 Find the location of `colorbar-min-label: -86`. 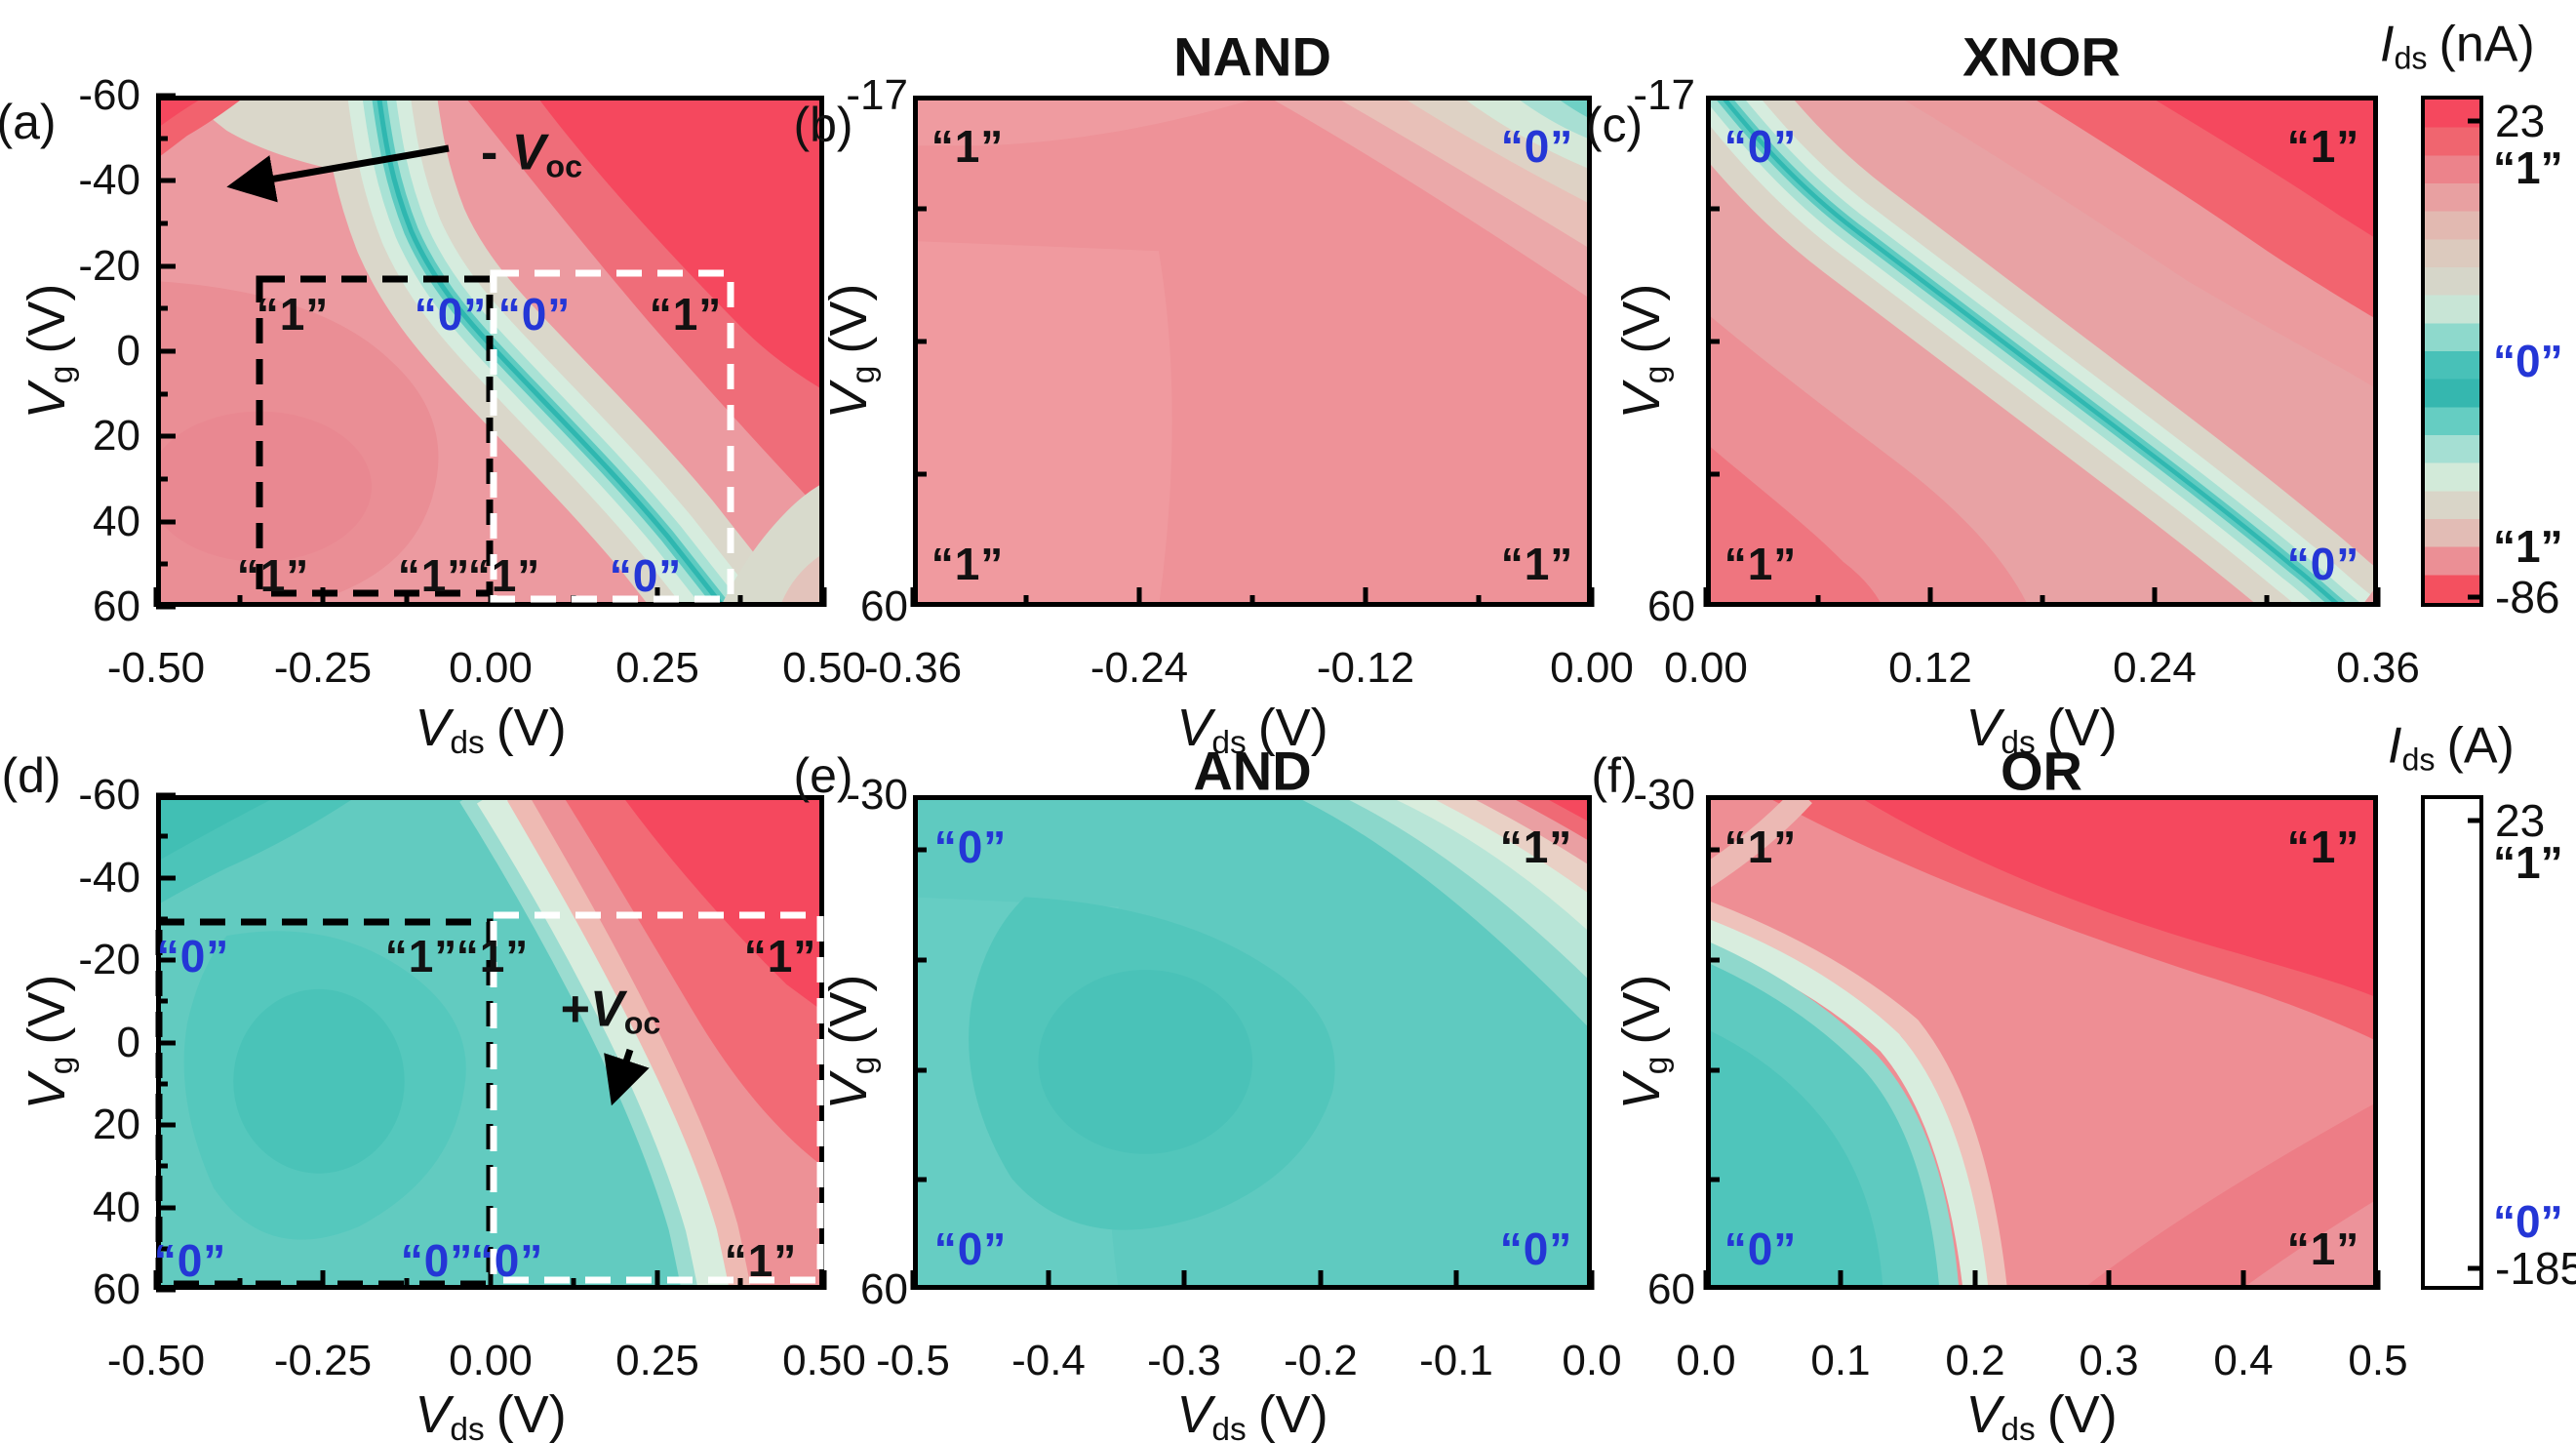

colorbar-min-label: -86 is located at coordinates (2527, 597).